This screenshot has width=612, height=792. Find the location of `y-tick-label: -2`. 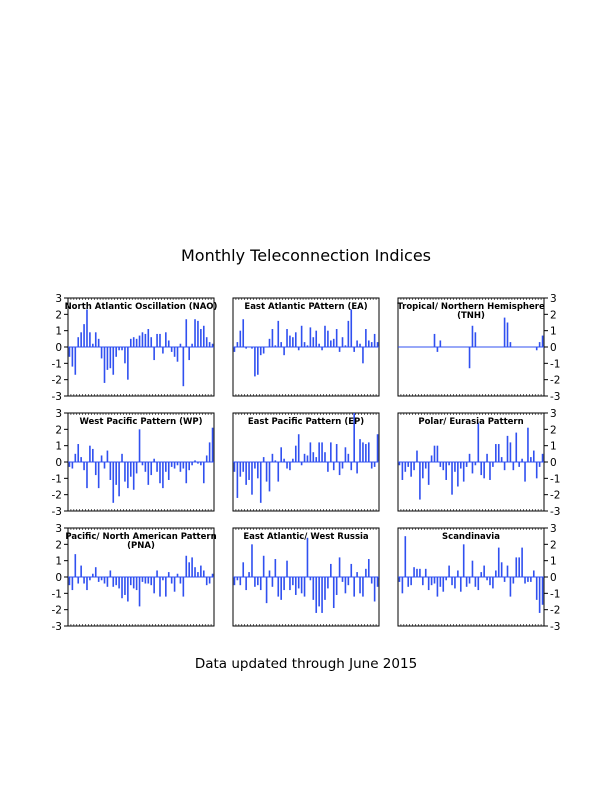

y-tick-label: -2 is located at coordinates (57, 611).